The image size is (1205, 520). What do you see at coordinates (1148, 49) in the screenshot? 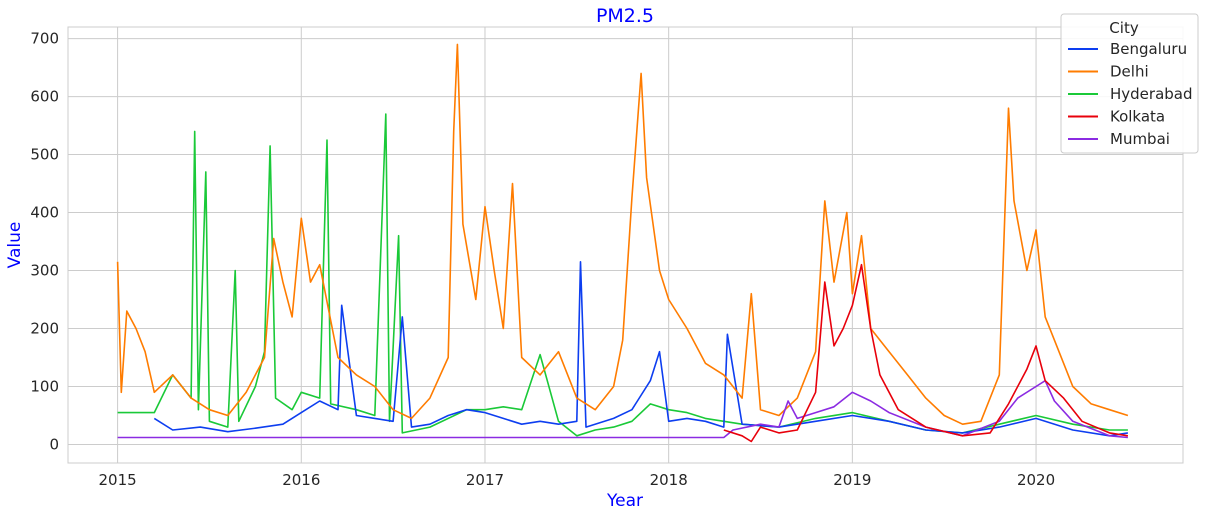
I see `legend-label-bengaluru: Bengaluru` at bounding box center [1148, 49].